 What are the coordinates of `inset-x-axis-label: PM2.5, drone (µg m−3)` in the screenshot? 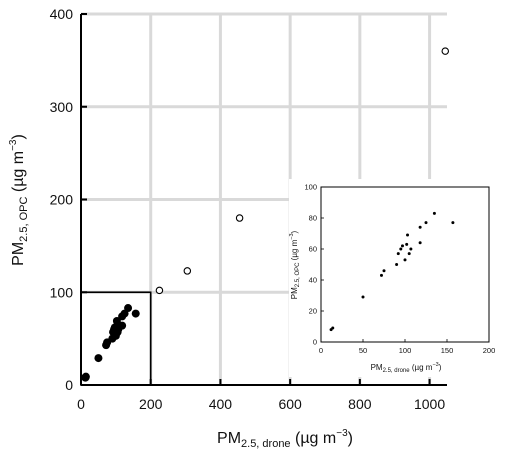 It's located at (406, 368).